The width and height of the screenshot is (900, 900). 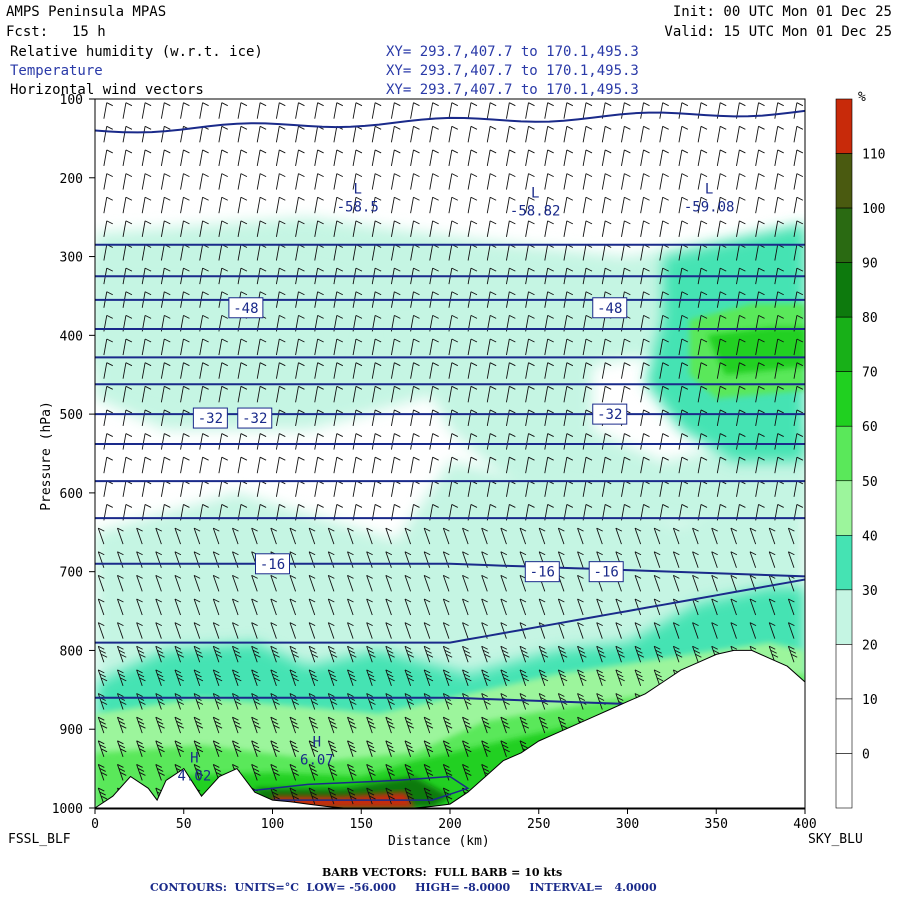 I want to click on colorbar-label: 30, so click(x=870, y=591).